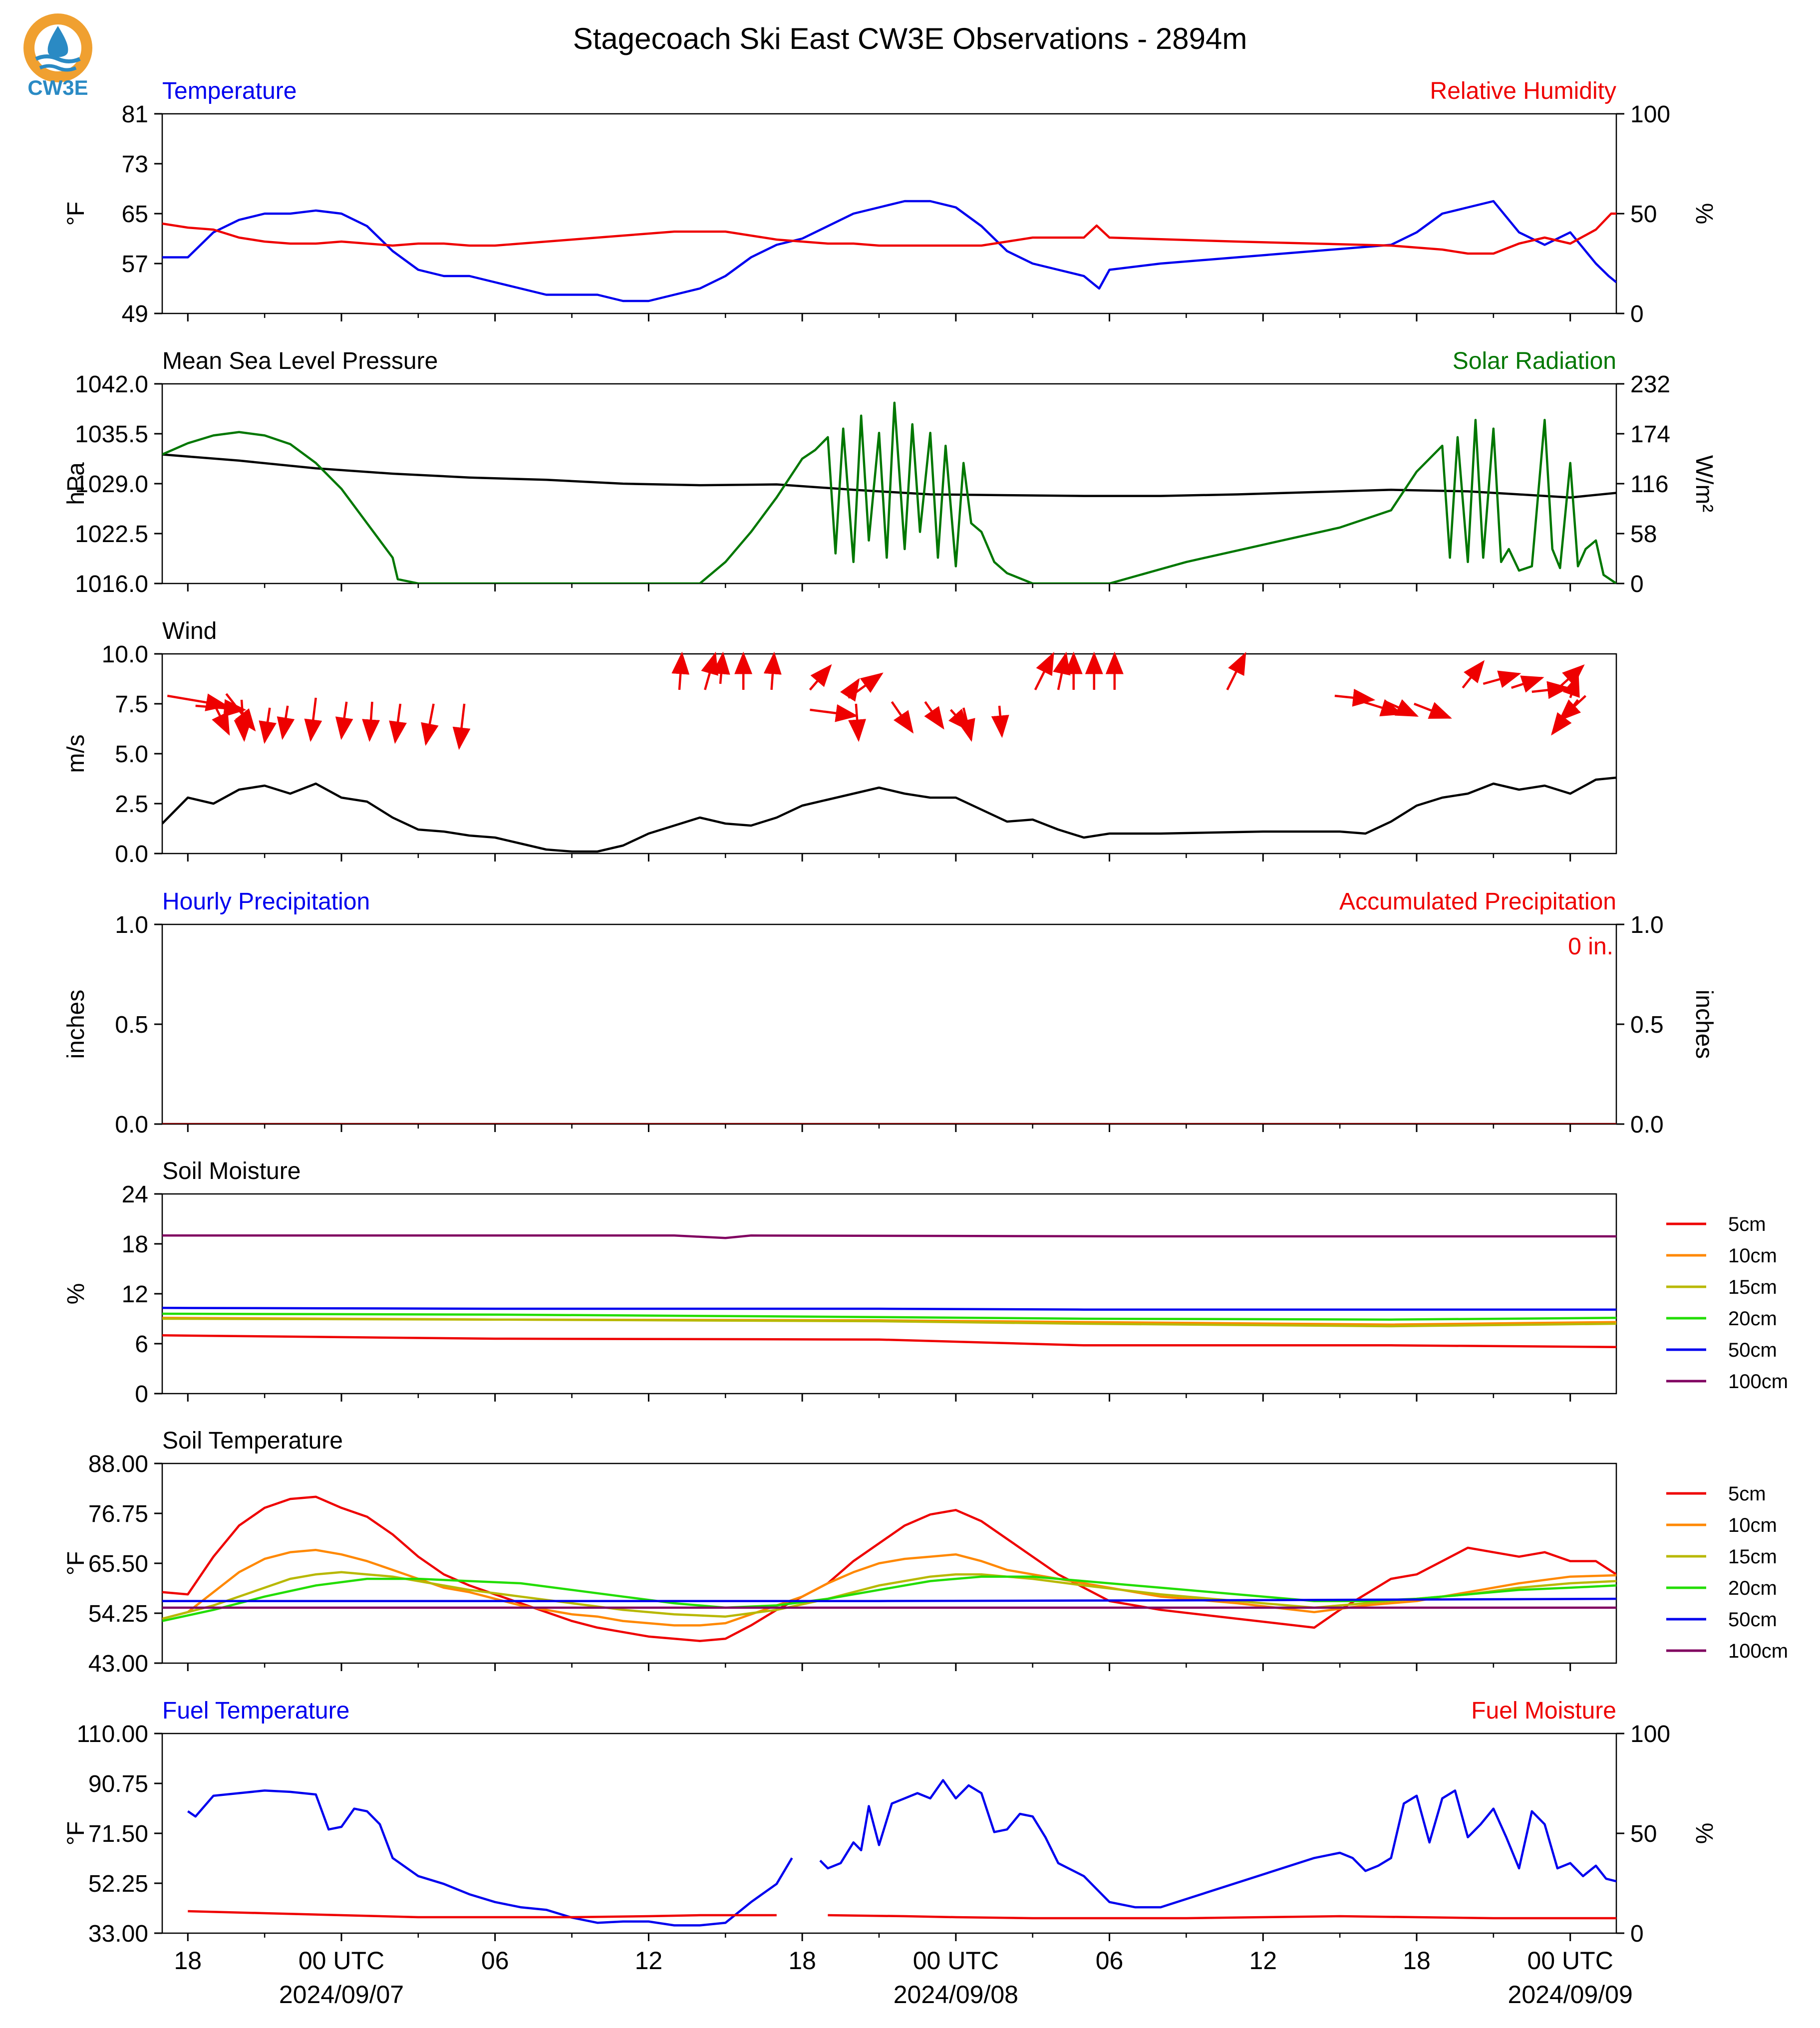 The width and height of the screenshot is (1820, 2028). Describe the element at coordinates (1643, 534) in the screenshot. I see `y-right-tick-label: 58` at that location.